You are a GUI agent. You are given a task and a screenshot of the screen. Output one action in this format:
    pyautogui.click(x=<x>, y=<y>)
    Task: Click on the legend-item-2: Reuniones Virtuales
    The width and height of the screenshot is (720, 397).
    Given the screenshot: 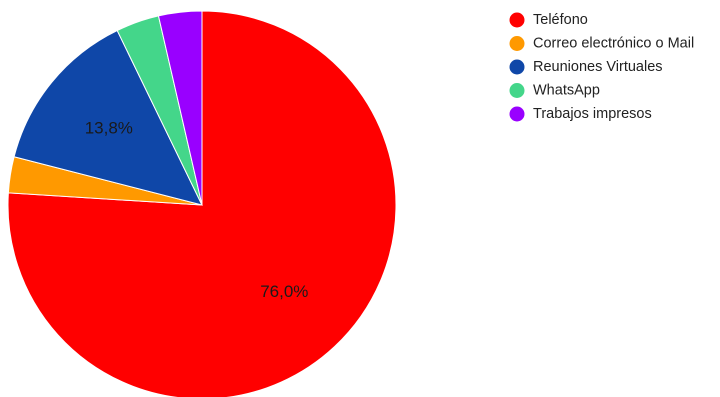 What is the action you would take?
    pyautogui.click(x=586, y=67)
    